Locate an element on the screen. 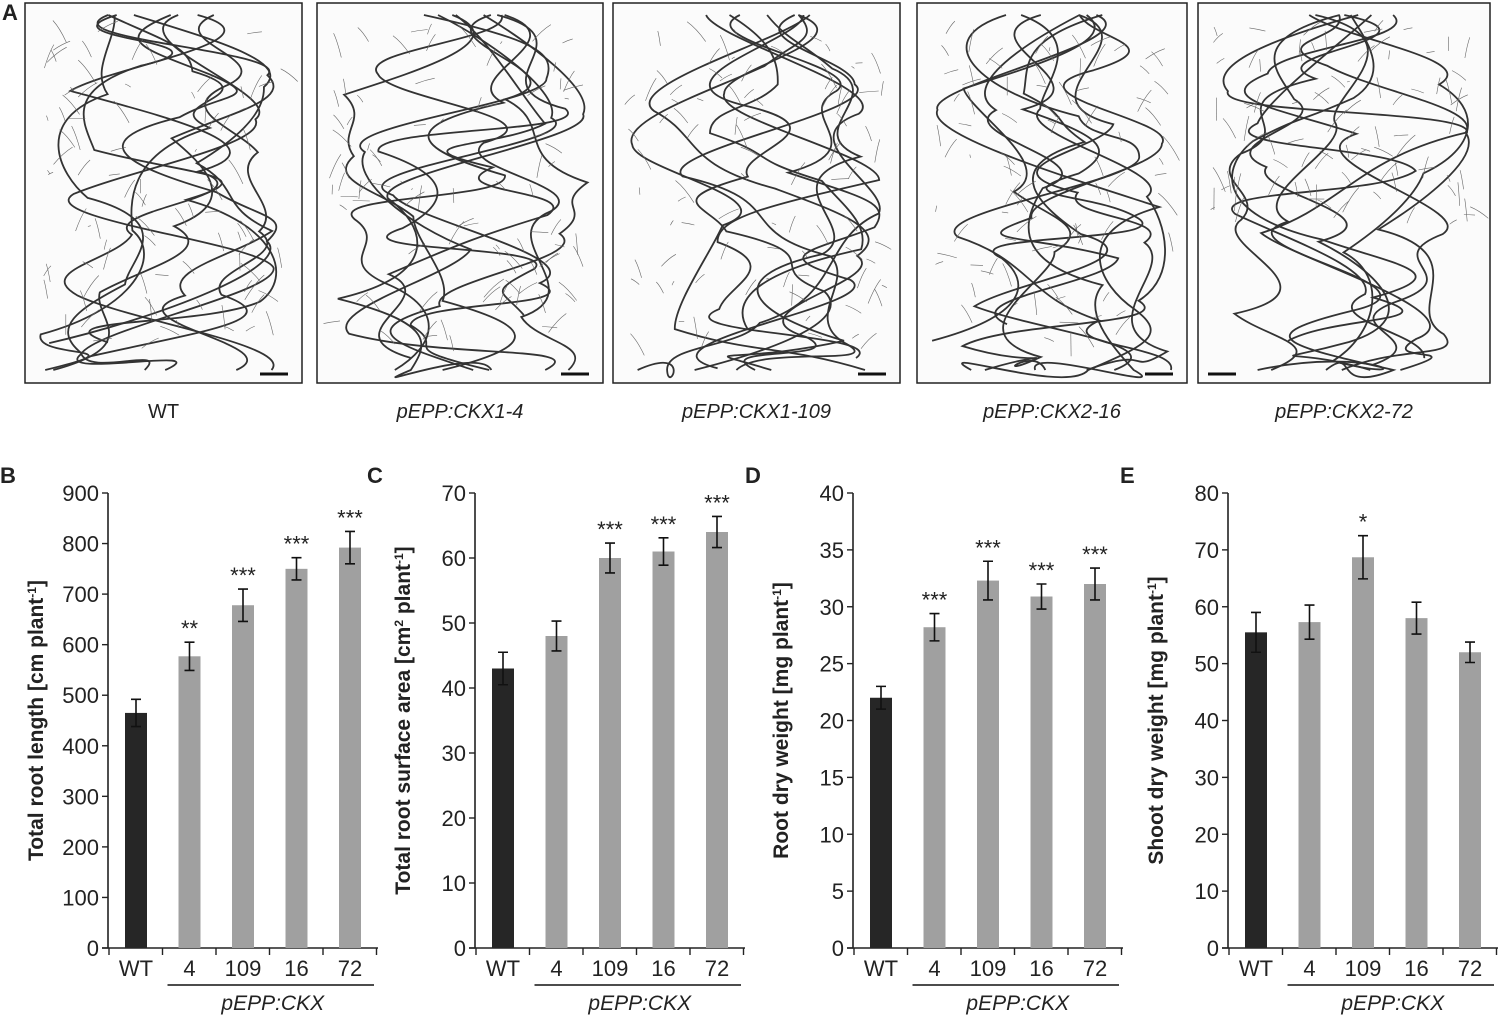 The width and height of the screenshot is (1500, 1019). panel-letter: C is located at coordinates (375, 475).